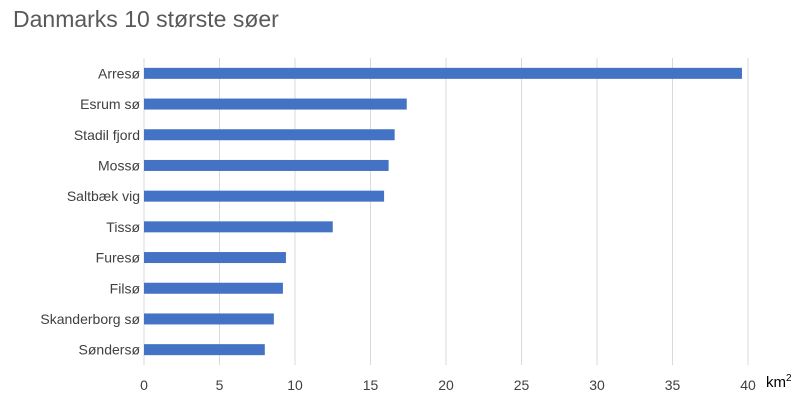  Describe the element at coordinates (123, 227) in the screenshot. I see `category-label-5: Tissø` at that location.